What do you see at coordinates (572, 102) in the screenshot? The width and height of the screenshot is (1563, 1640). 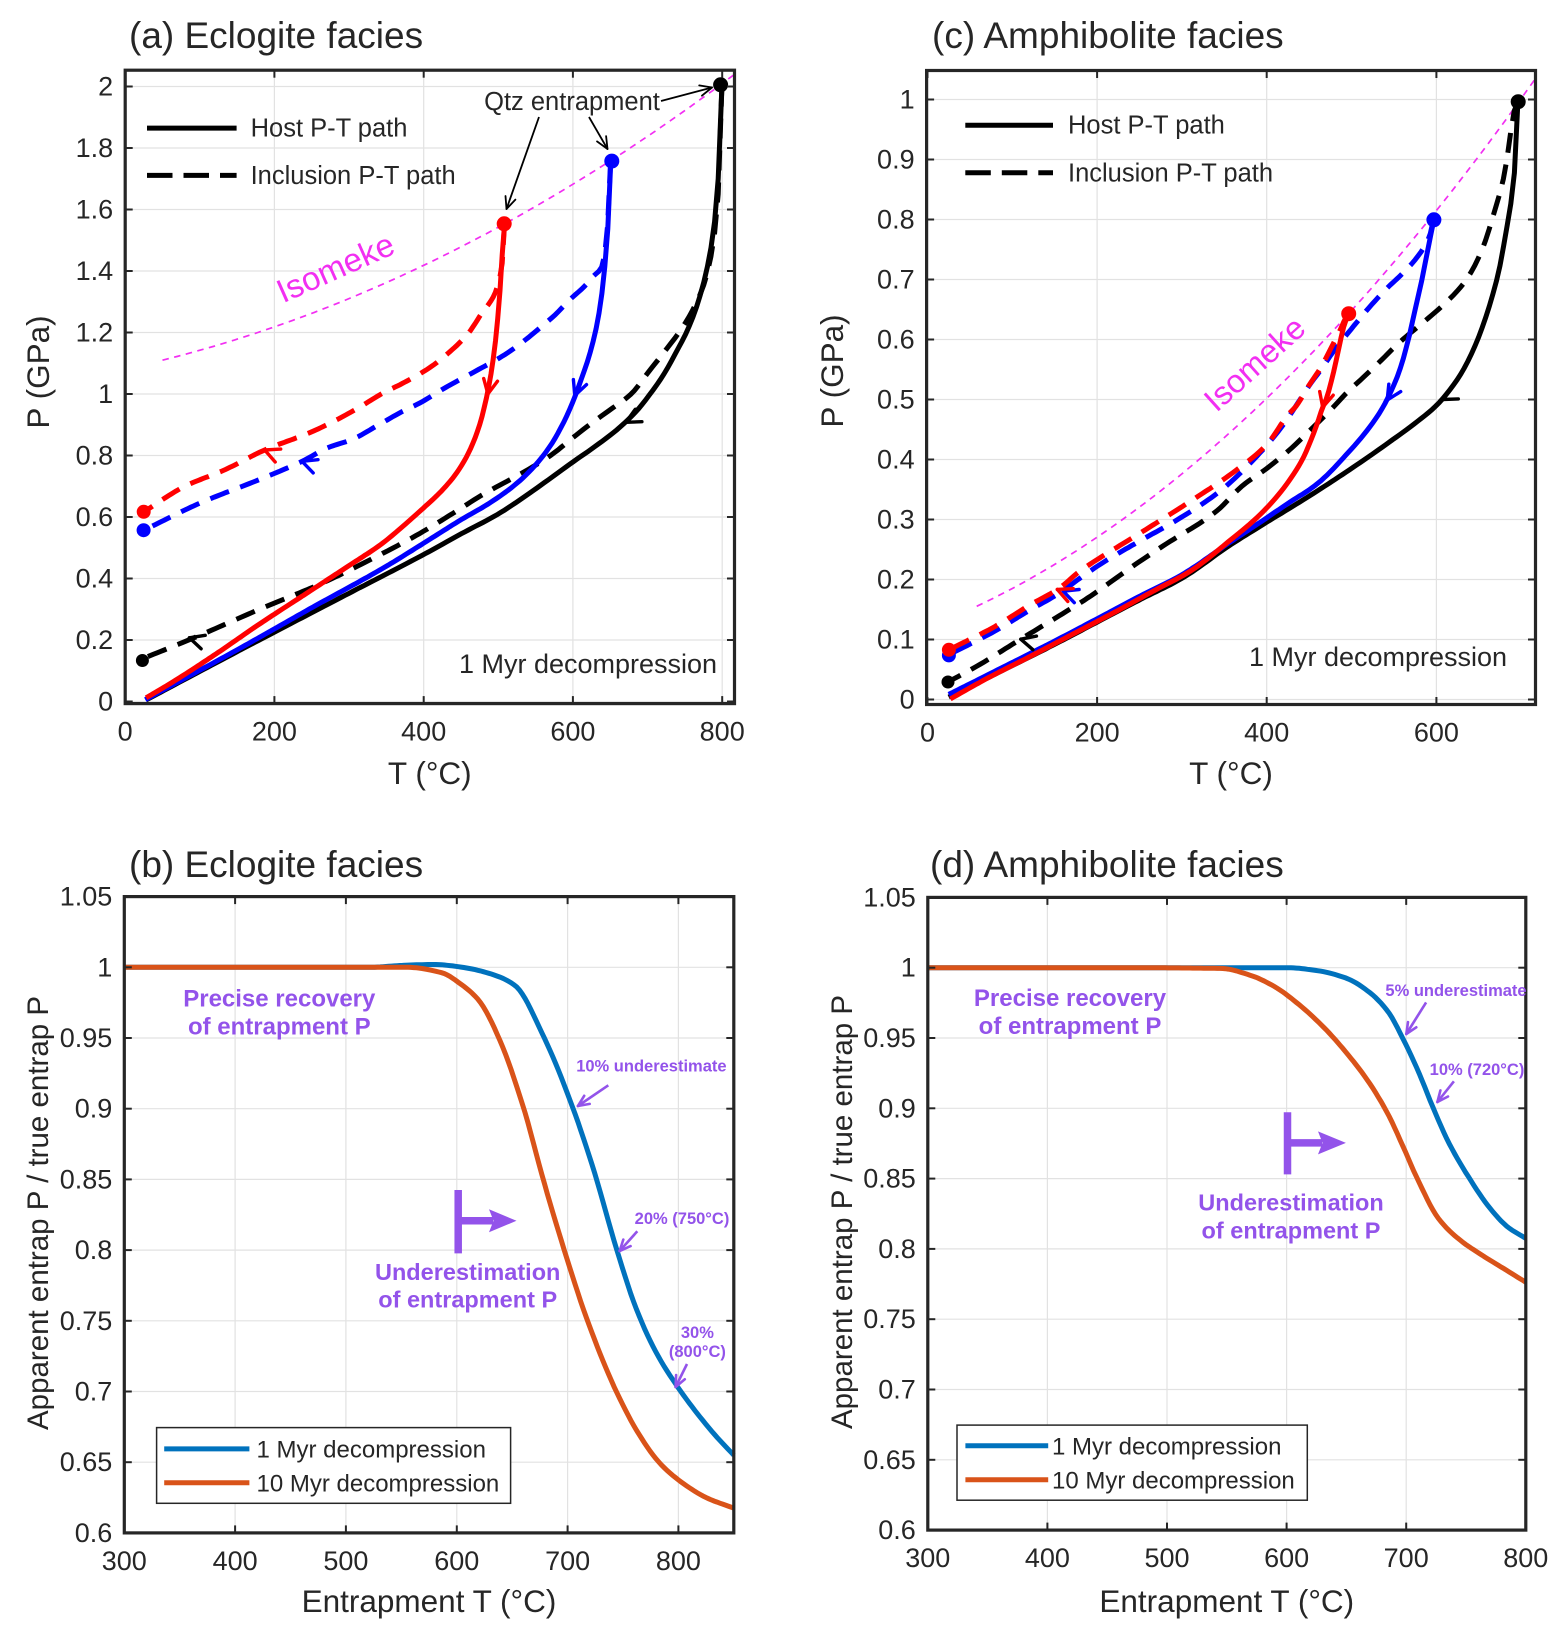 I see `svg-text: Qtz entrapment` at bounding box center [572, 102].